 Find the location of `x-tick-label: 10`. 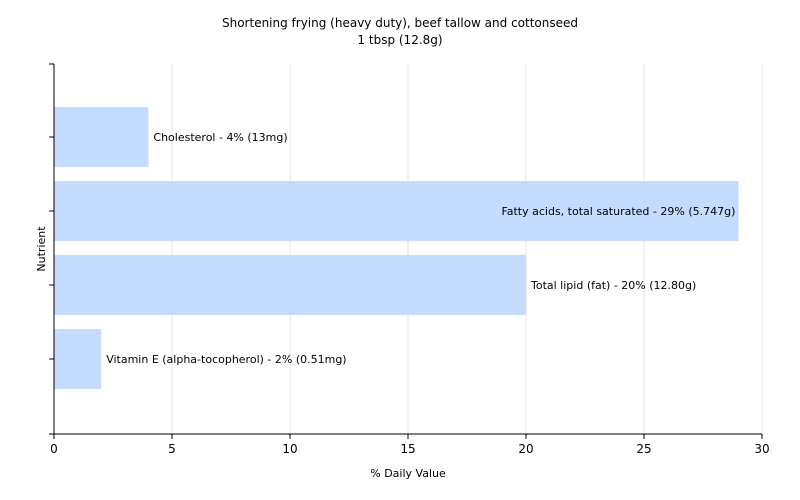

x-tick-label: 10 is located at coordinates (289, 449).